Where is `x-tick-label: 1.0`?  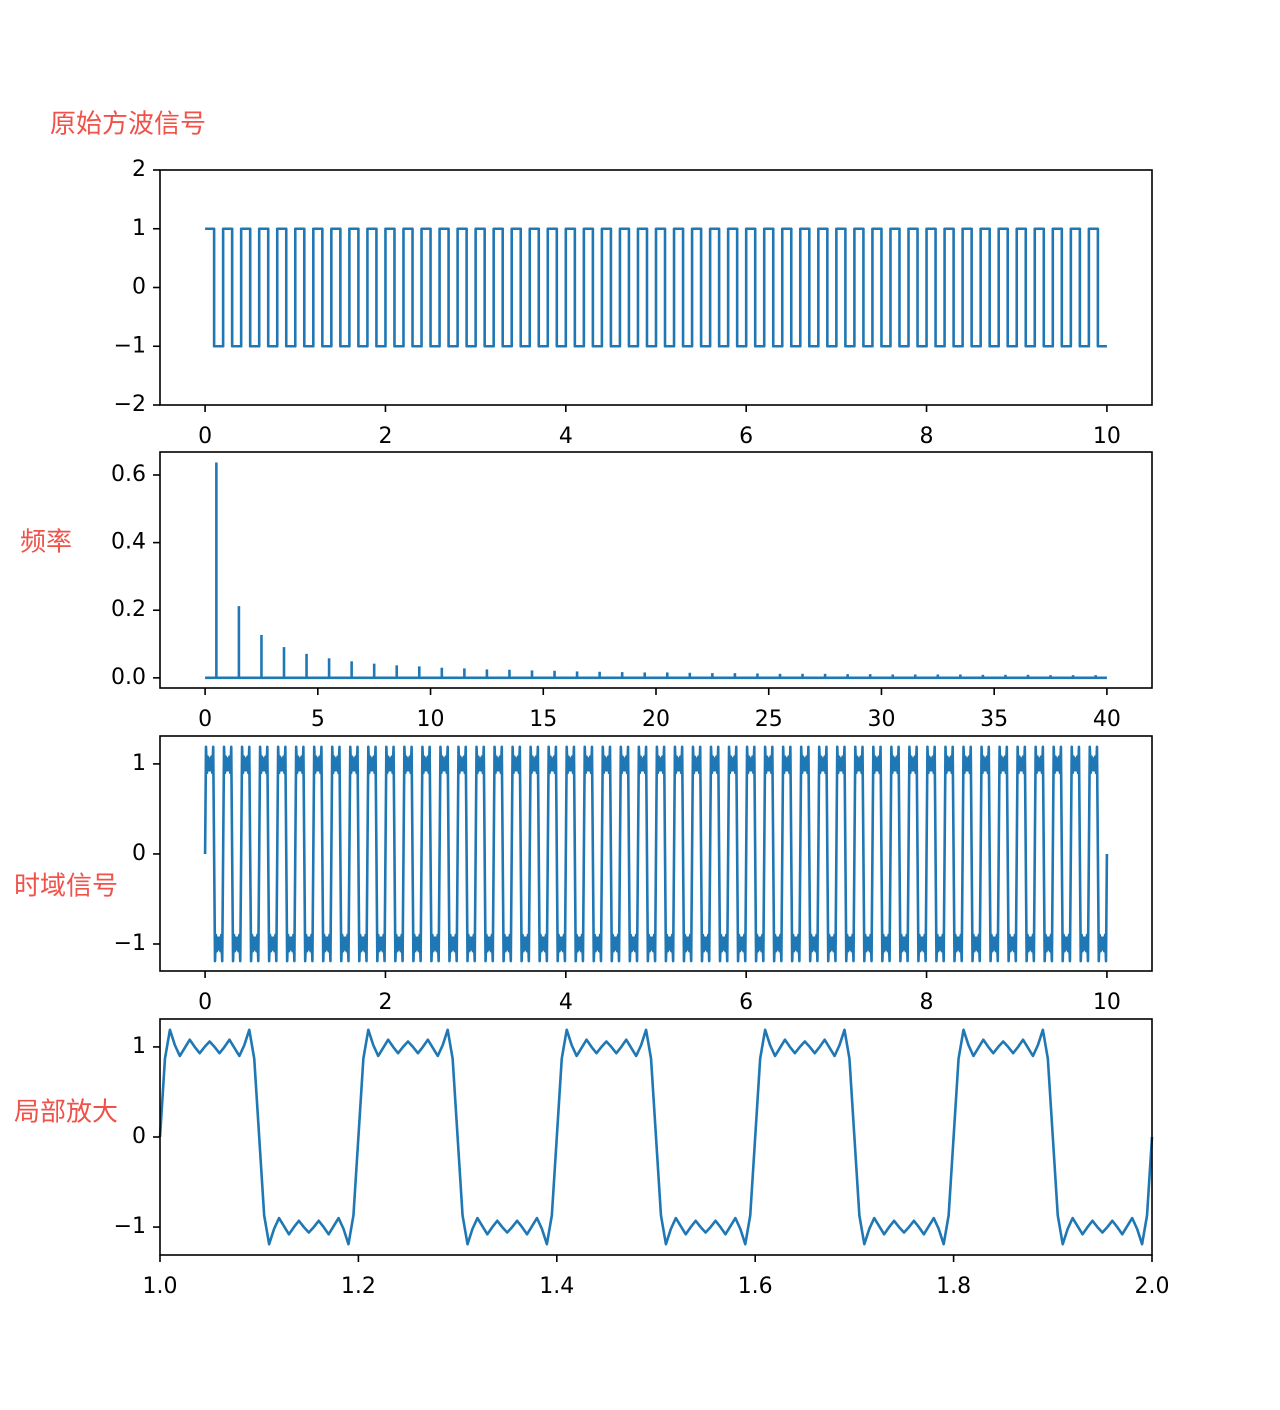 x-tick-label: 1.0 is located at coordinates (160, 1286).